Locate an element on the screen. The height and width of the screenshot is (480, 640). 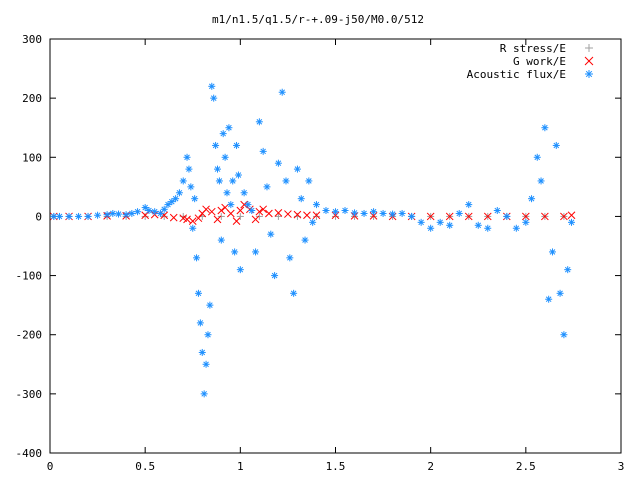
x-tick-label: 2.5 is located at coordinates (526, 466).